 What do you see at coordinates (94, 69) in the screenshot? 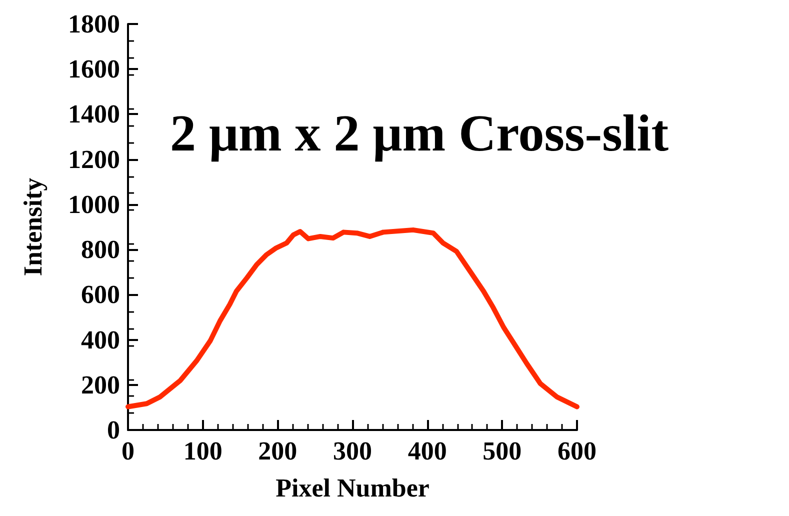
I see `y-tick-label: 1600` at bounding box center [94, 69].